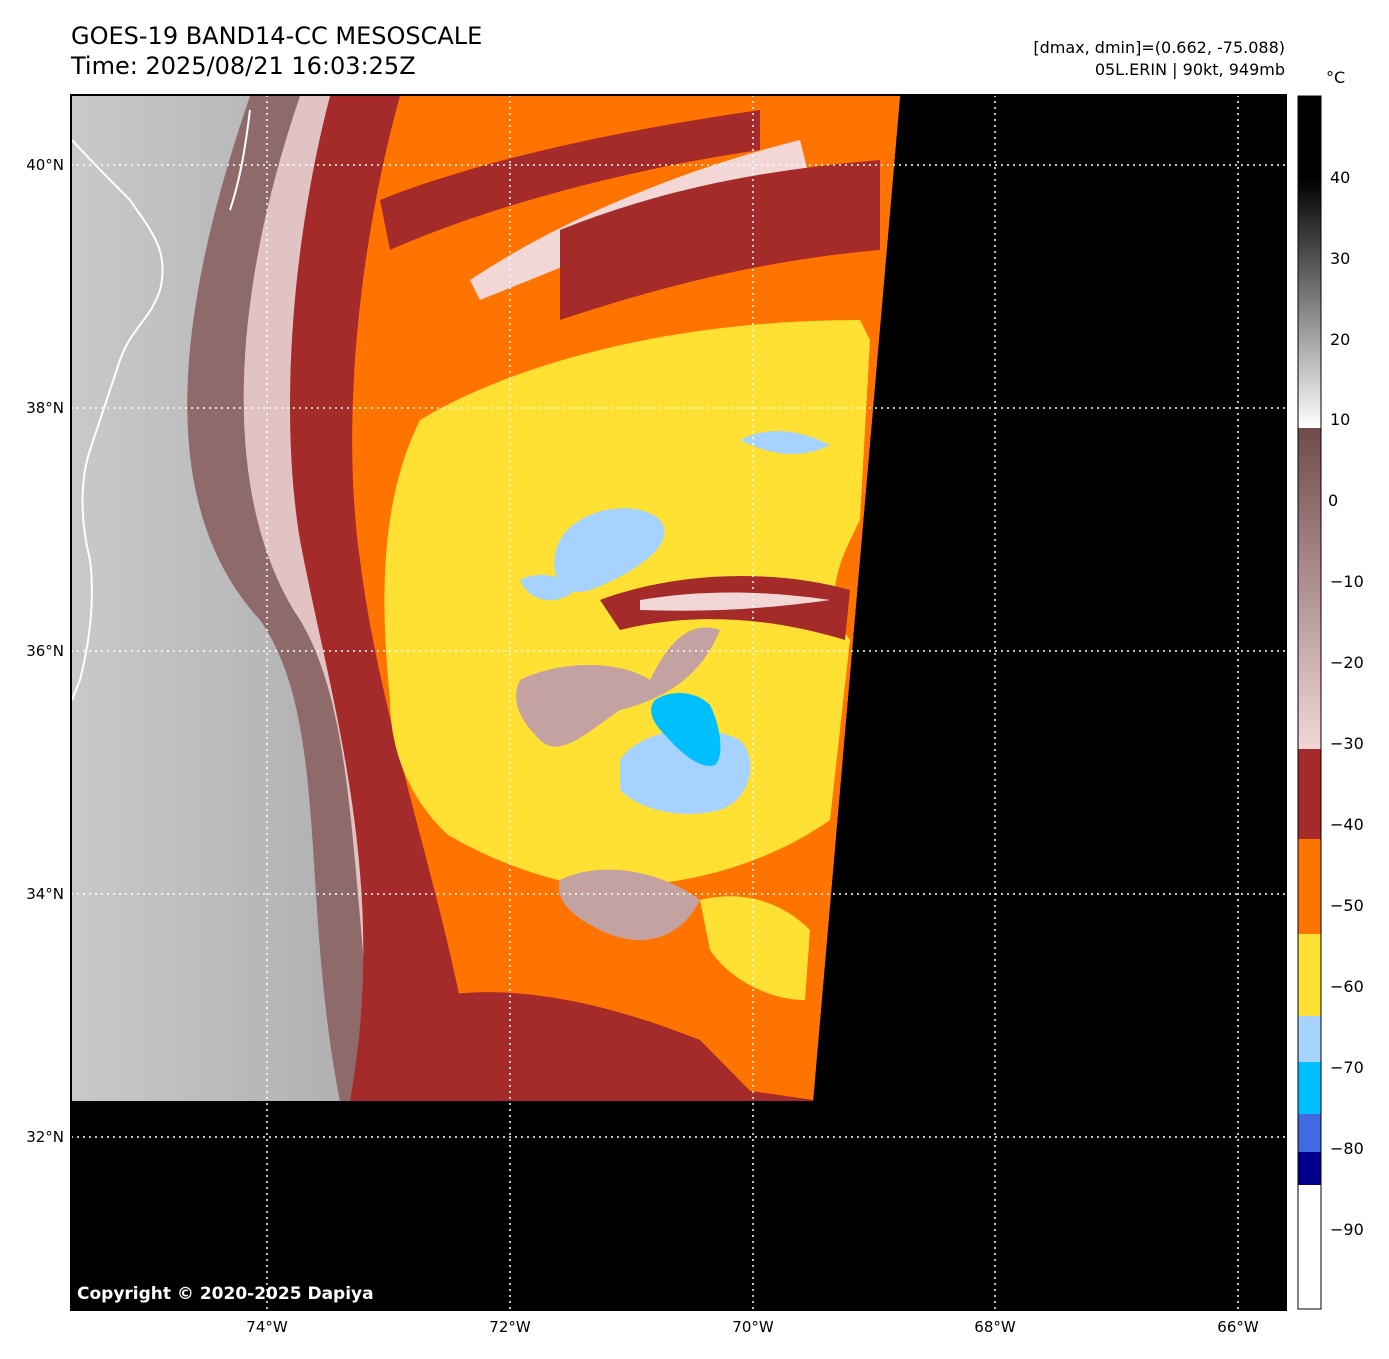 Image resolution: width=1389 pixels, height=1359 pixels. What do you see at coordinates (510, 1327) in the screenshot?
I see `lon-label-72w: 72°W` at bounding box center [510, 1327].